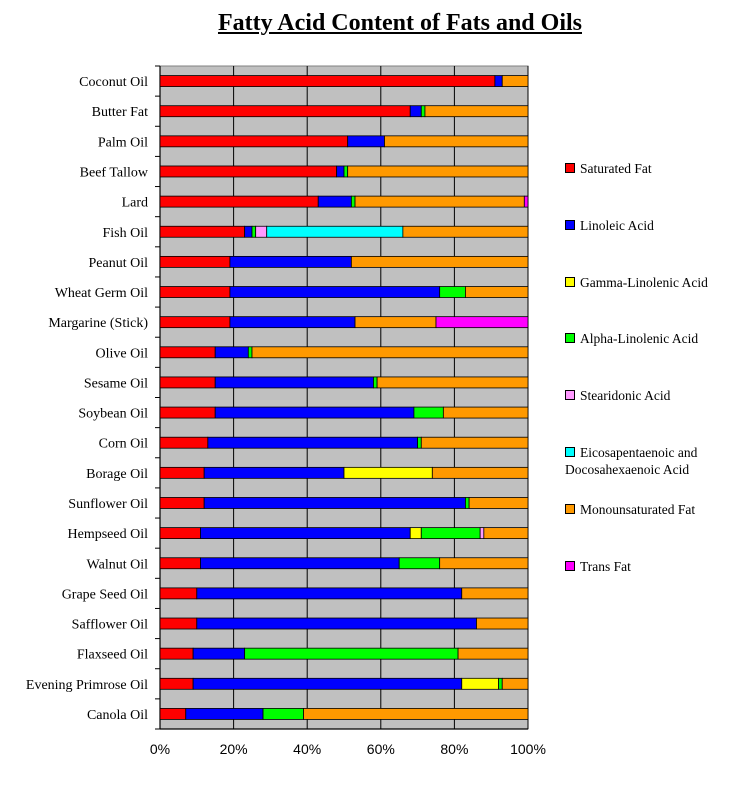 Image resolution: width=750 pixels, height=787 pixels. Describe the element at coordinates (639, 339) in the screenshot. I see `legend-label: Alpha-Linolenic Acid` at that location.